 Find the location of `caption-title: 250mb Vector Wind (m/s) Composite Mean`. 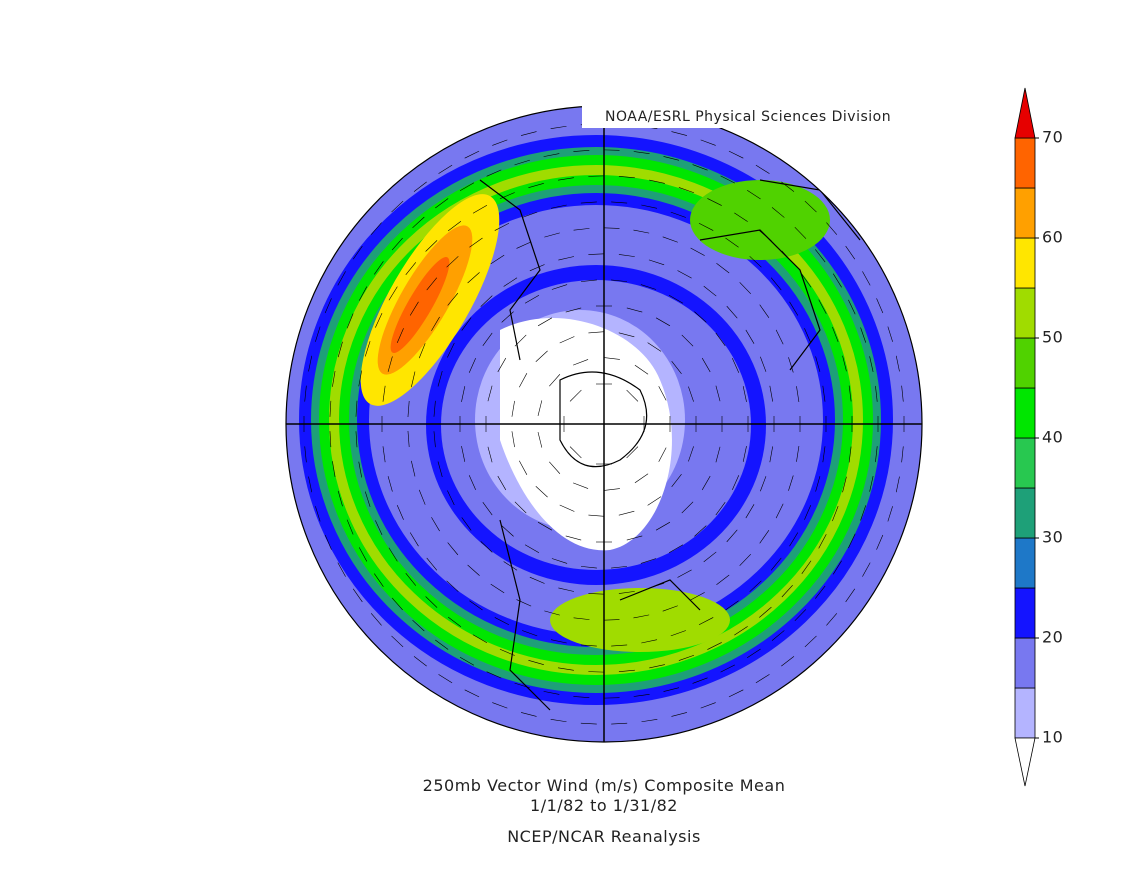

caption-title: 250mb Vector Wind (m/s) Composite Mean is located at coordinates (604, 785).